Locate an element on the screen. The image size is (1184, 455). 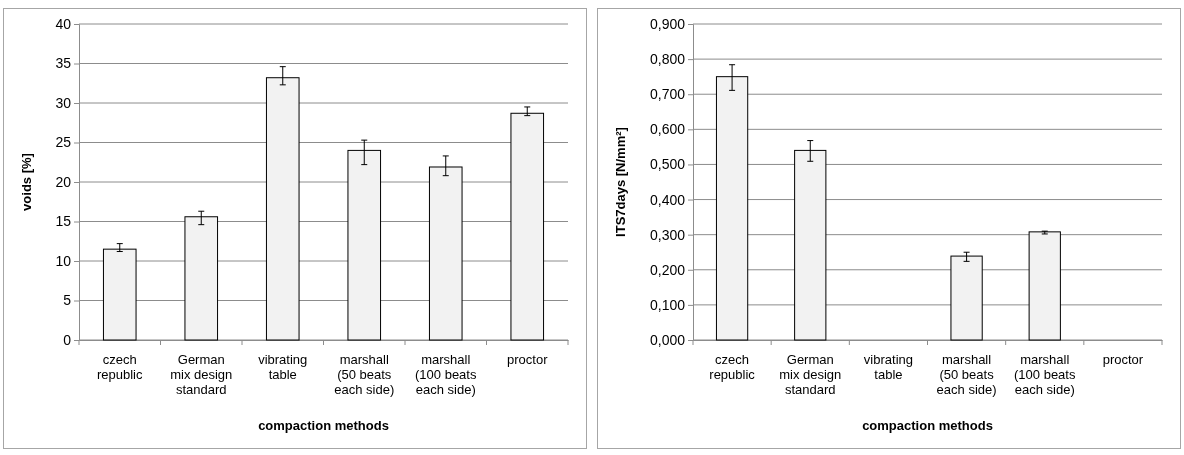
y-tick-label: 35 is located at coordinates (63, 63).